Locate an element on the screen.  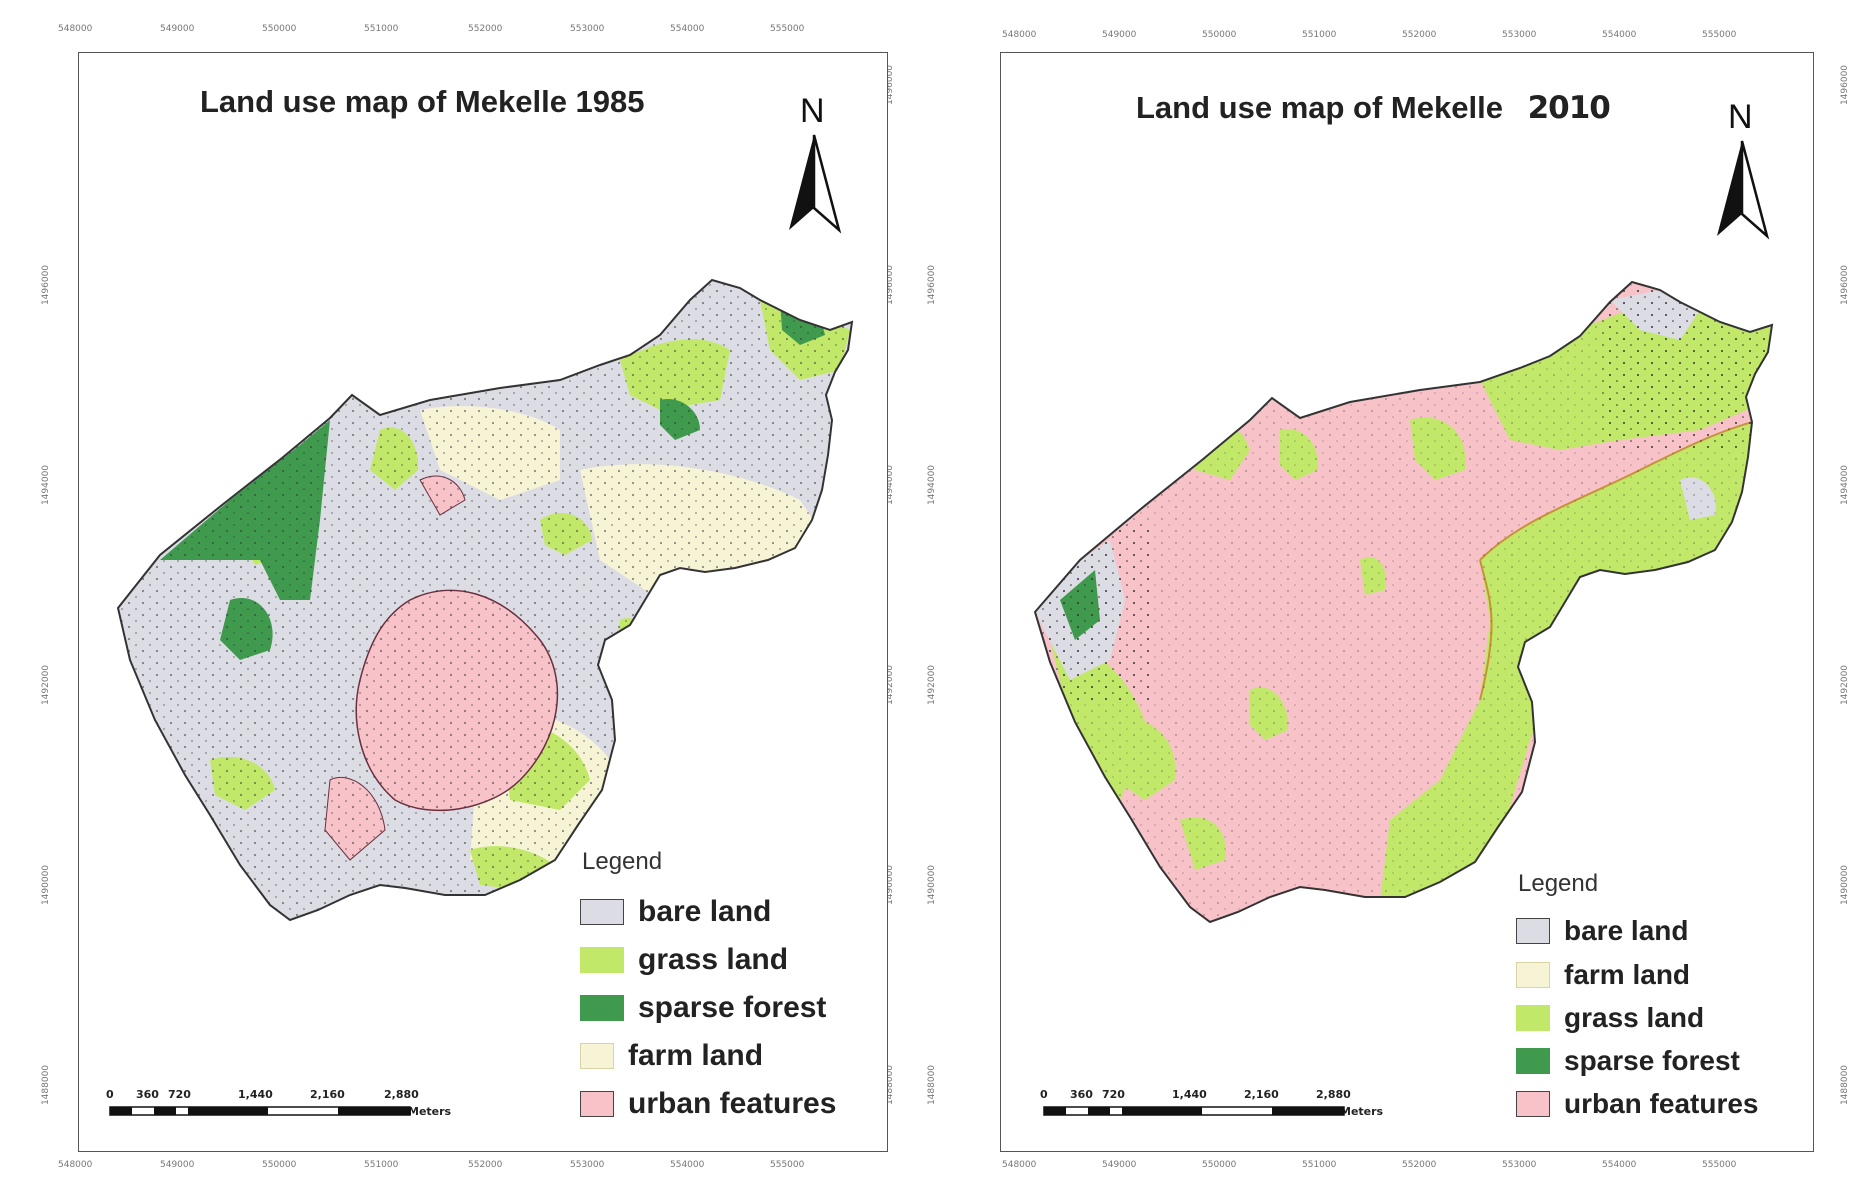
map-title: Land use map of Mekelle 1985 is located at coordinates (422, 102).